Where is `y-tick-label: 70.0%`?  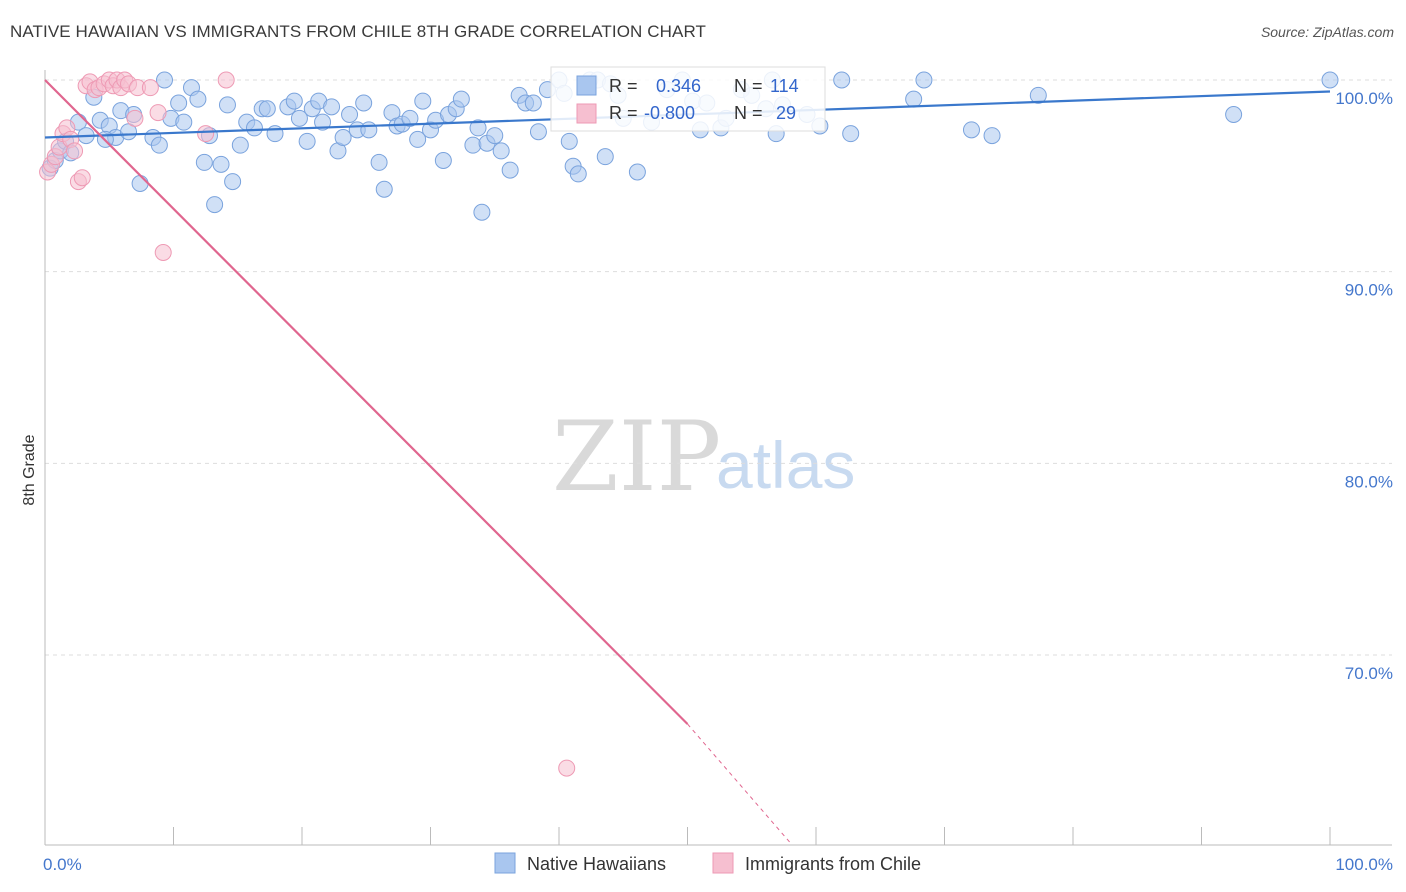
y-tick-label: 70.0% is located at coordinates (1369, 673).